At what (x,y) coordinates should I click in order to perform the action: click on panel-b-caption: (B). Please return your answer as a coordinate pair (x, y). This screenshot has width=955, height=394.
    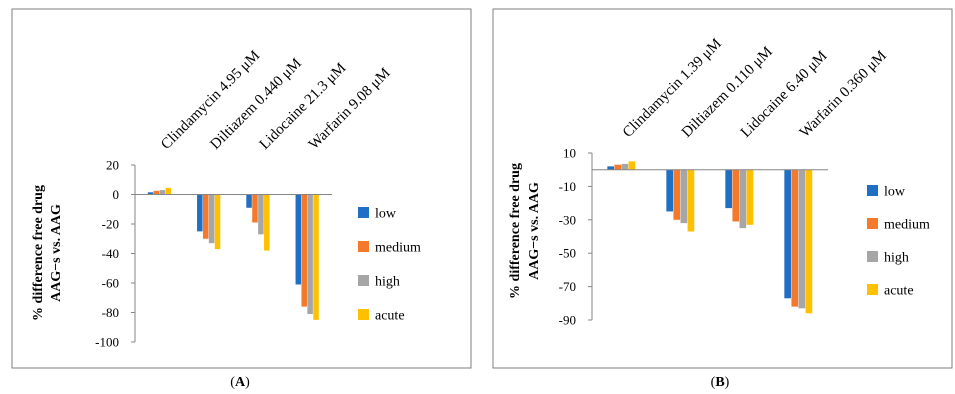
    Looking at the image, I should click on (720, 382).